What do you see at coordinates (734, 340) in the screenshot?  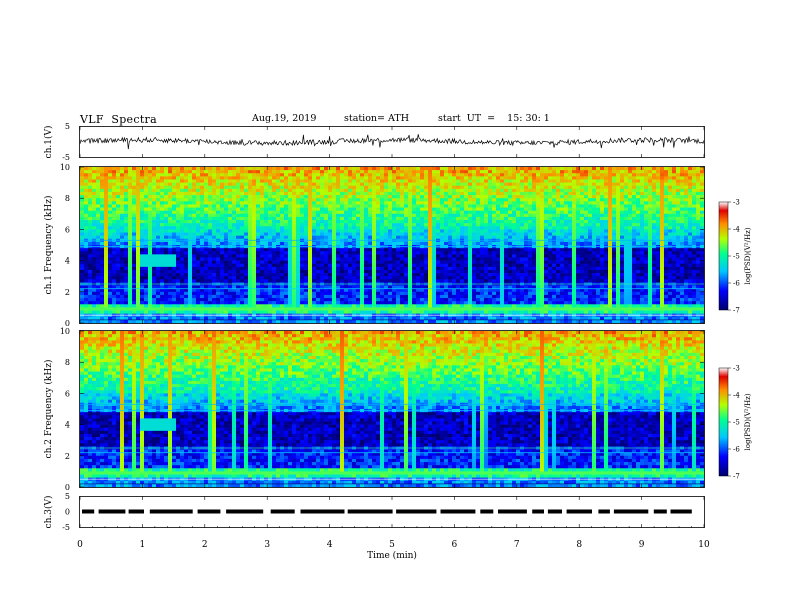 I see `colorbar-ticks: -3 -4 -5 -6 -7 -3 -4 -5 -6 -7` at bounding box center [734, 340].